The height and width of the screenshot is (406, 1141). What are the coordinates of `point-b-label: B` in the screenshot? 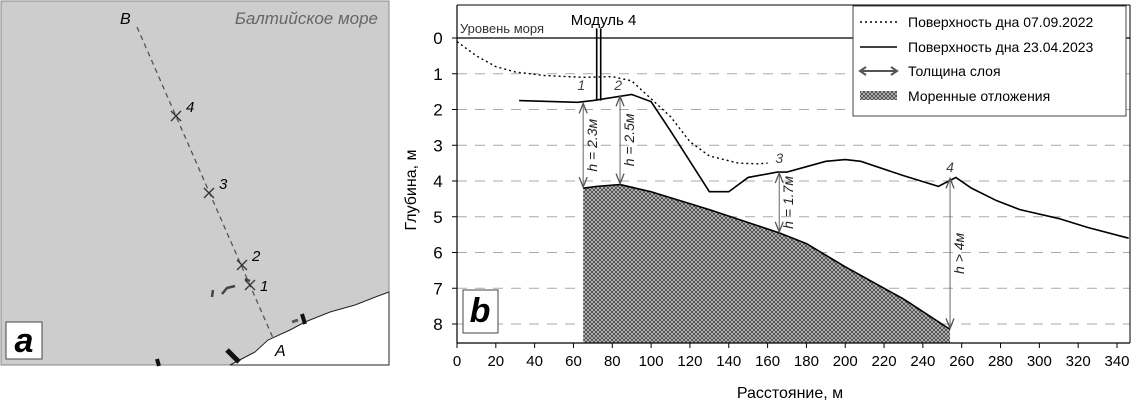 It's located at (125, 19).